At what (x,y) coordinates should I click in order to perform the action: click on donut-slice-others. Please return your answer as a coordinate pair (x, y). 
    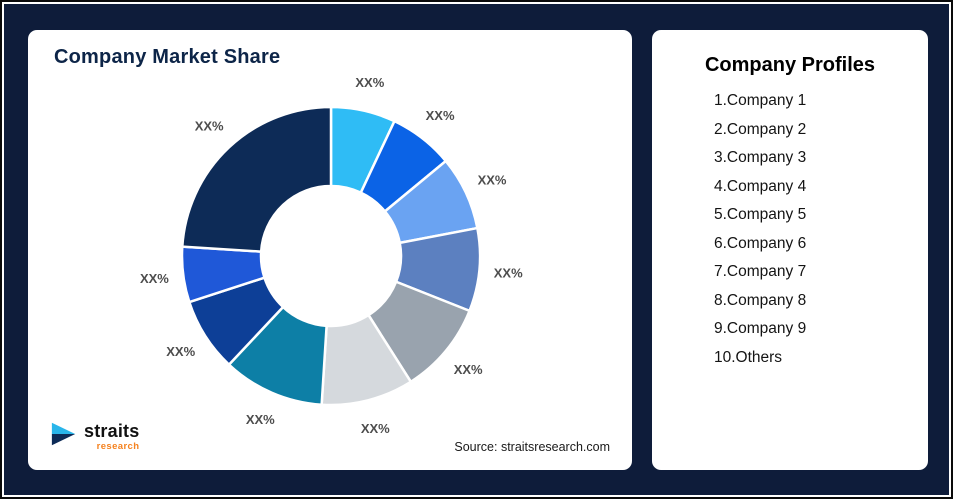
    Looking at the image, I should click on (257, 179).